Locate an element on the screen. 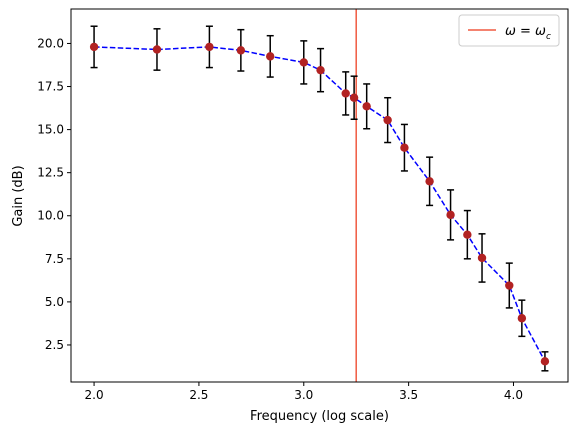 The image size is (576, 432). legend-label: ω = ωc is located at coordinates (528, 33).